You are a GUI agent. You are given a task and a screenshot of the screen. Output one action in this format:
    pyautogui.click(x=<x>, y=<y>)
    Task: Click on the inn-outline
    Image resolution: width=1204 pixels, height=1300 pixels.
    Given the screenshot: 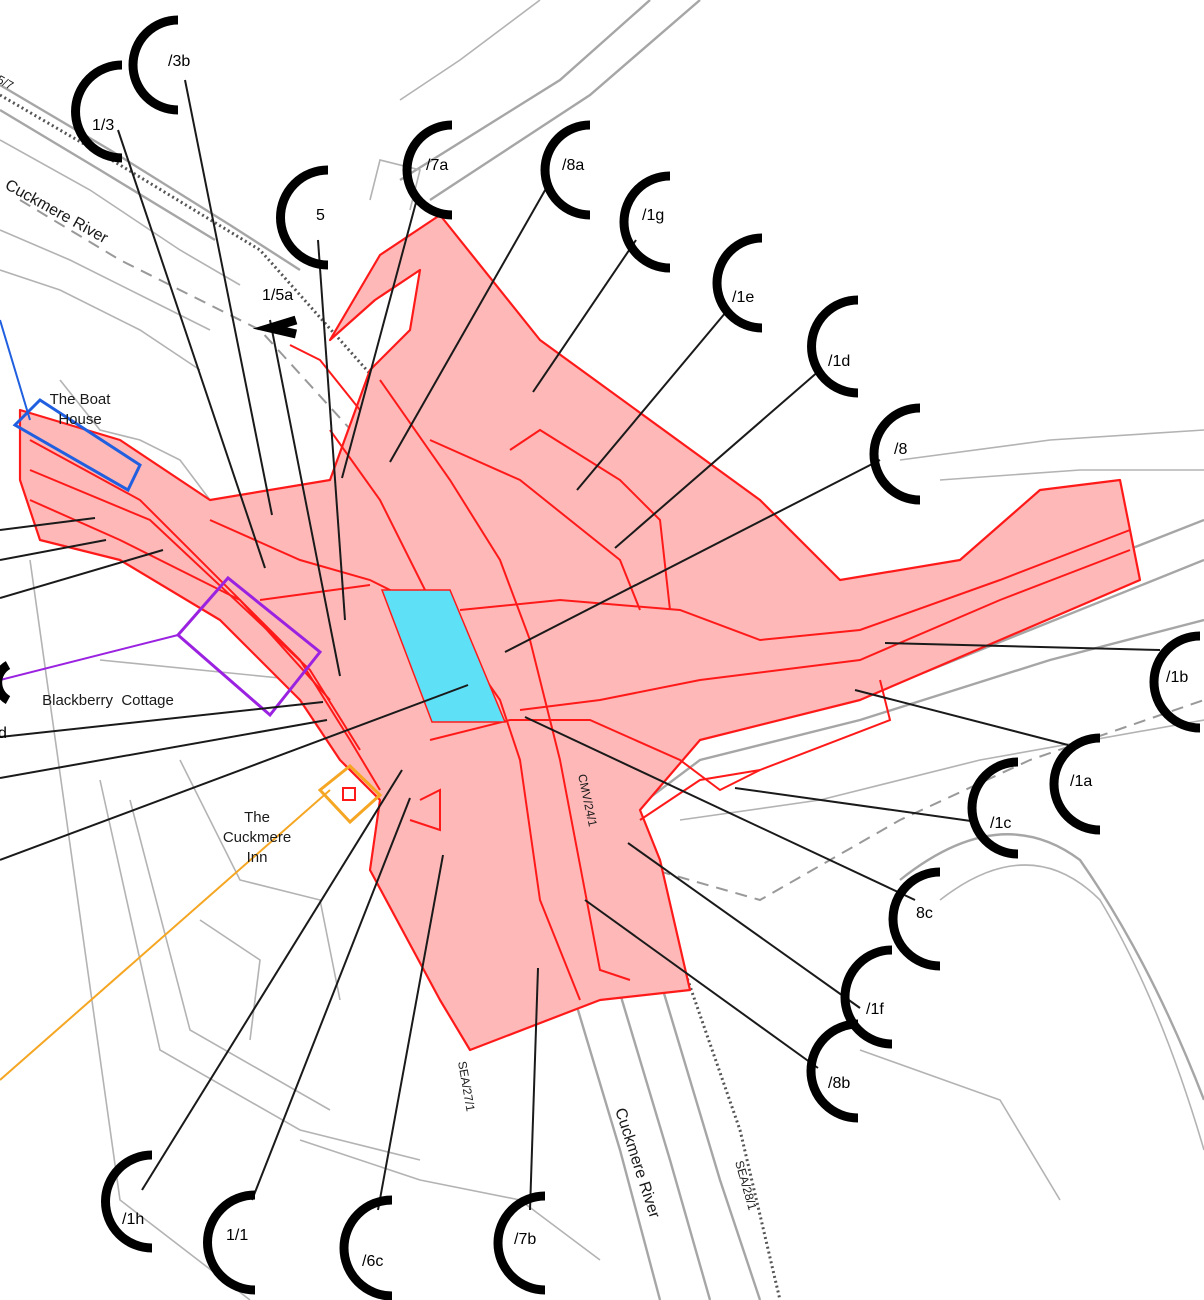 What is the action you would take?
    pyautogui.click(x=350, y=794)
    